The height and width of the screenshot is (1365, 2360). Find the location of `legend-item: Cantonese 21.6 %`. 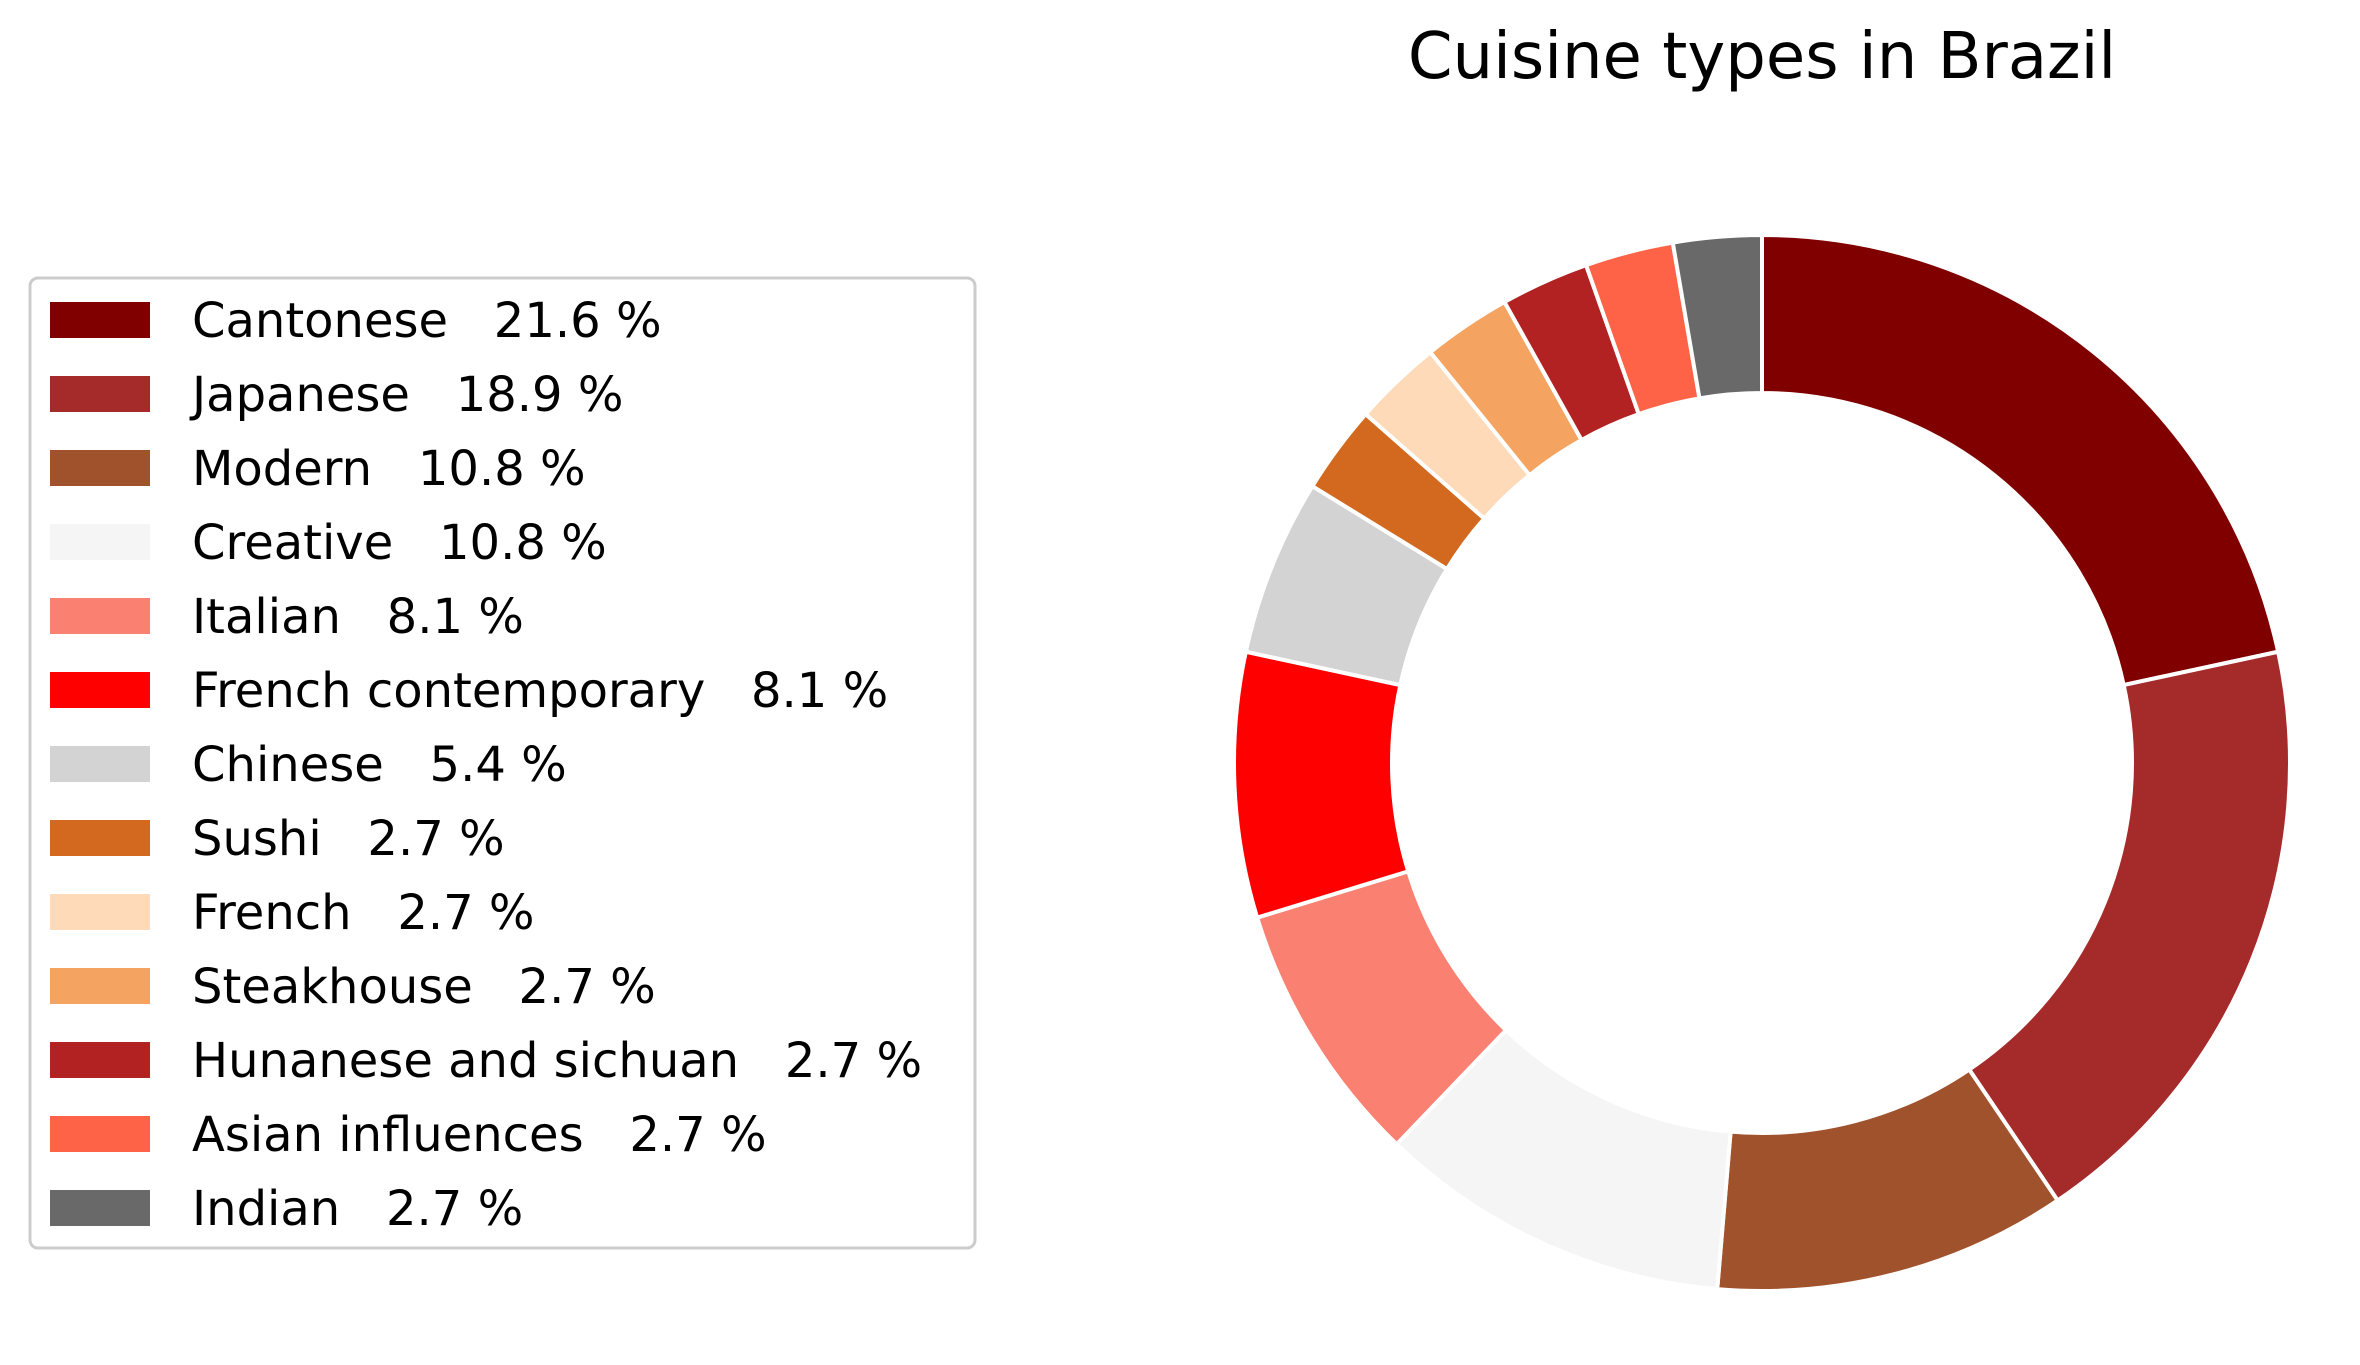

legend-item: Cantonese 21.6 % is located at coordinates (356, 321).